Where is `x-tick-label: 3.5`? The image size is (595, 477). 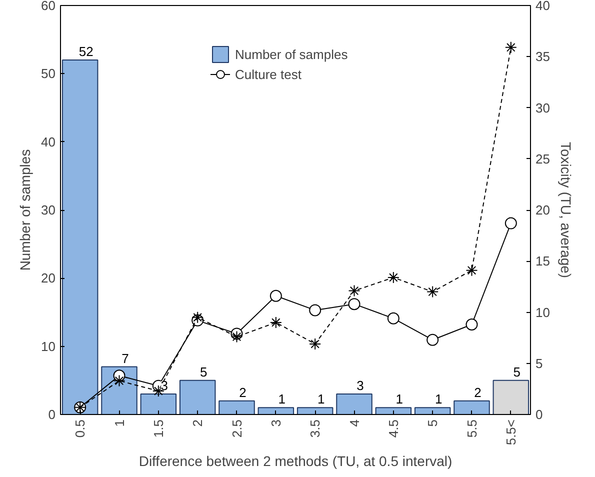
x-tick-label: 3.5 is located at coordinates (315, 428).